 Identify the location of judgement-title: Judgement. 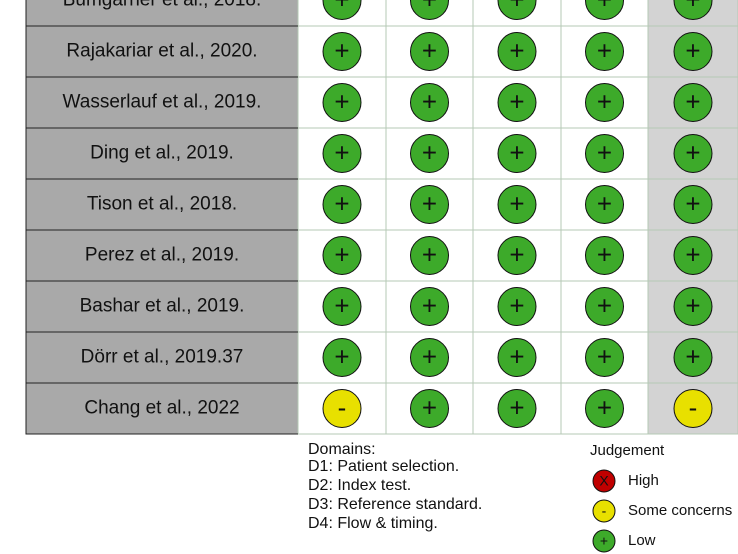
(627, 450).